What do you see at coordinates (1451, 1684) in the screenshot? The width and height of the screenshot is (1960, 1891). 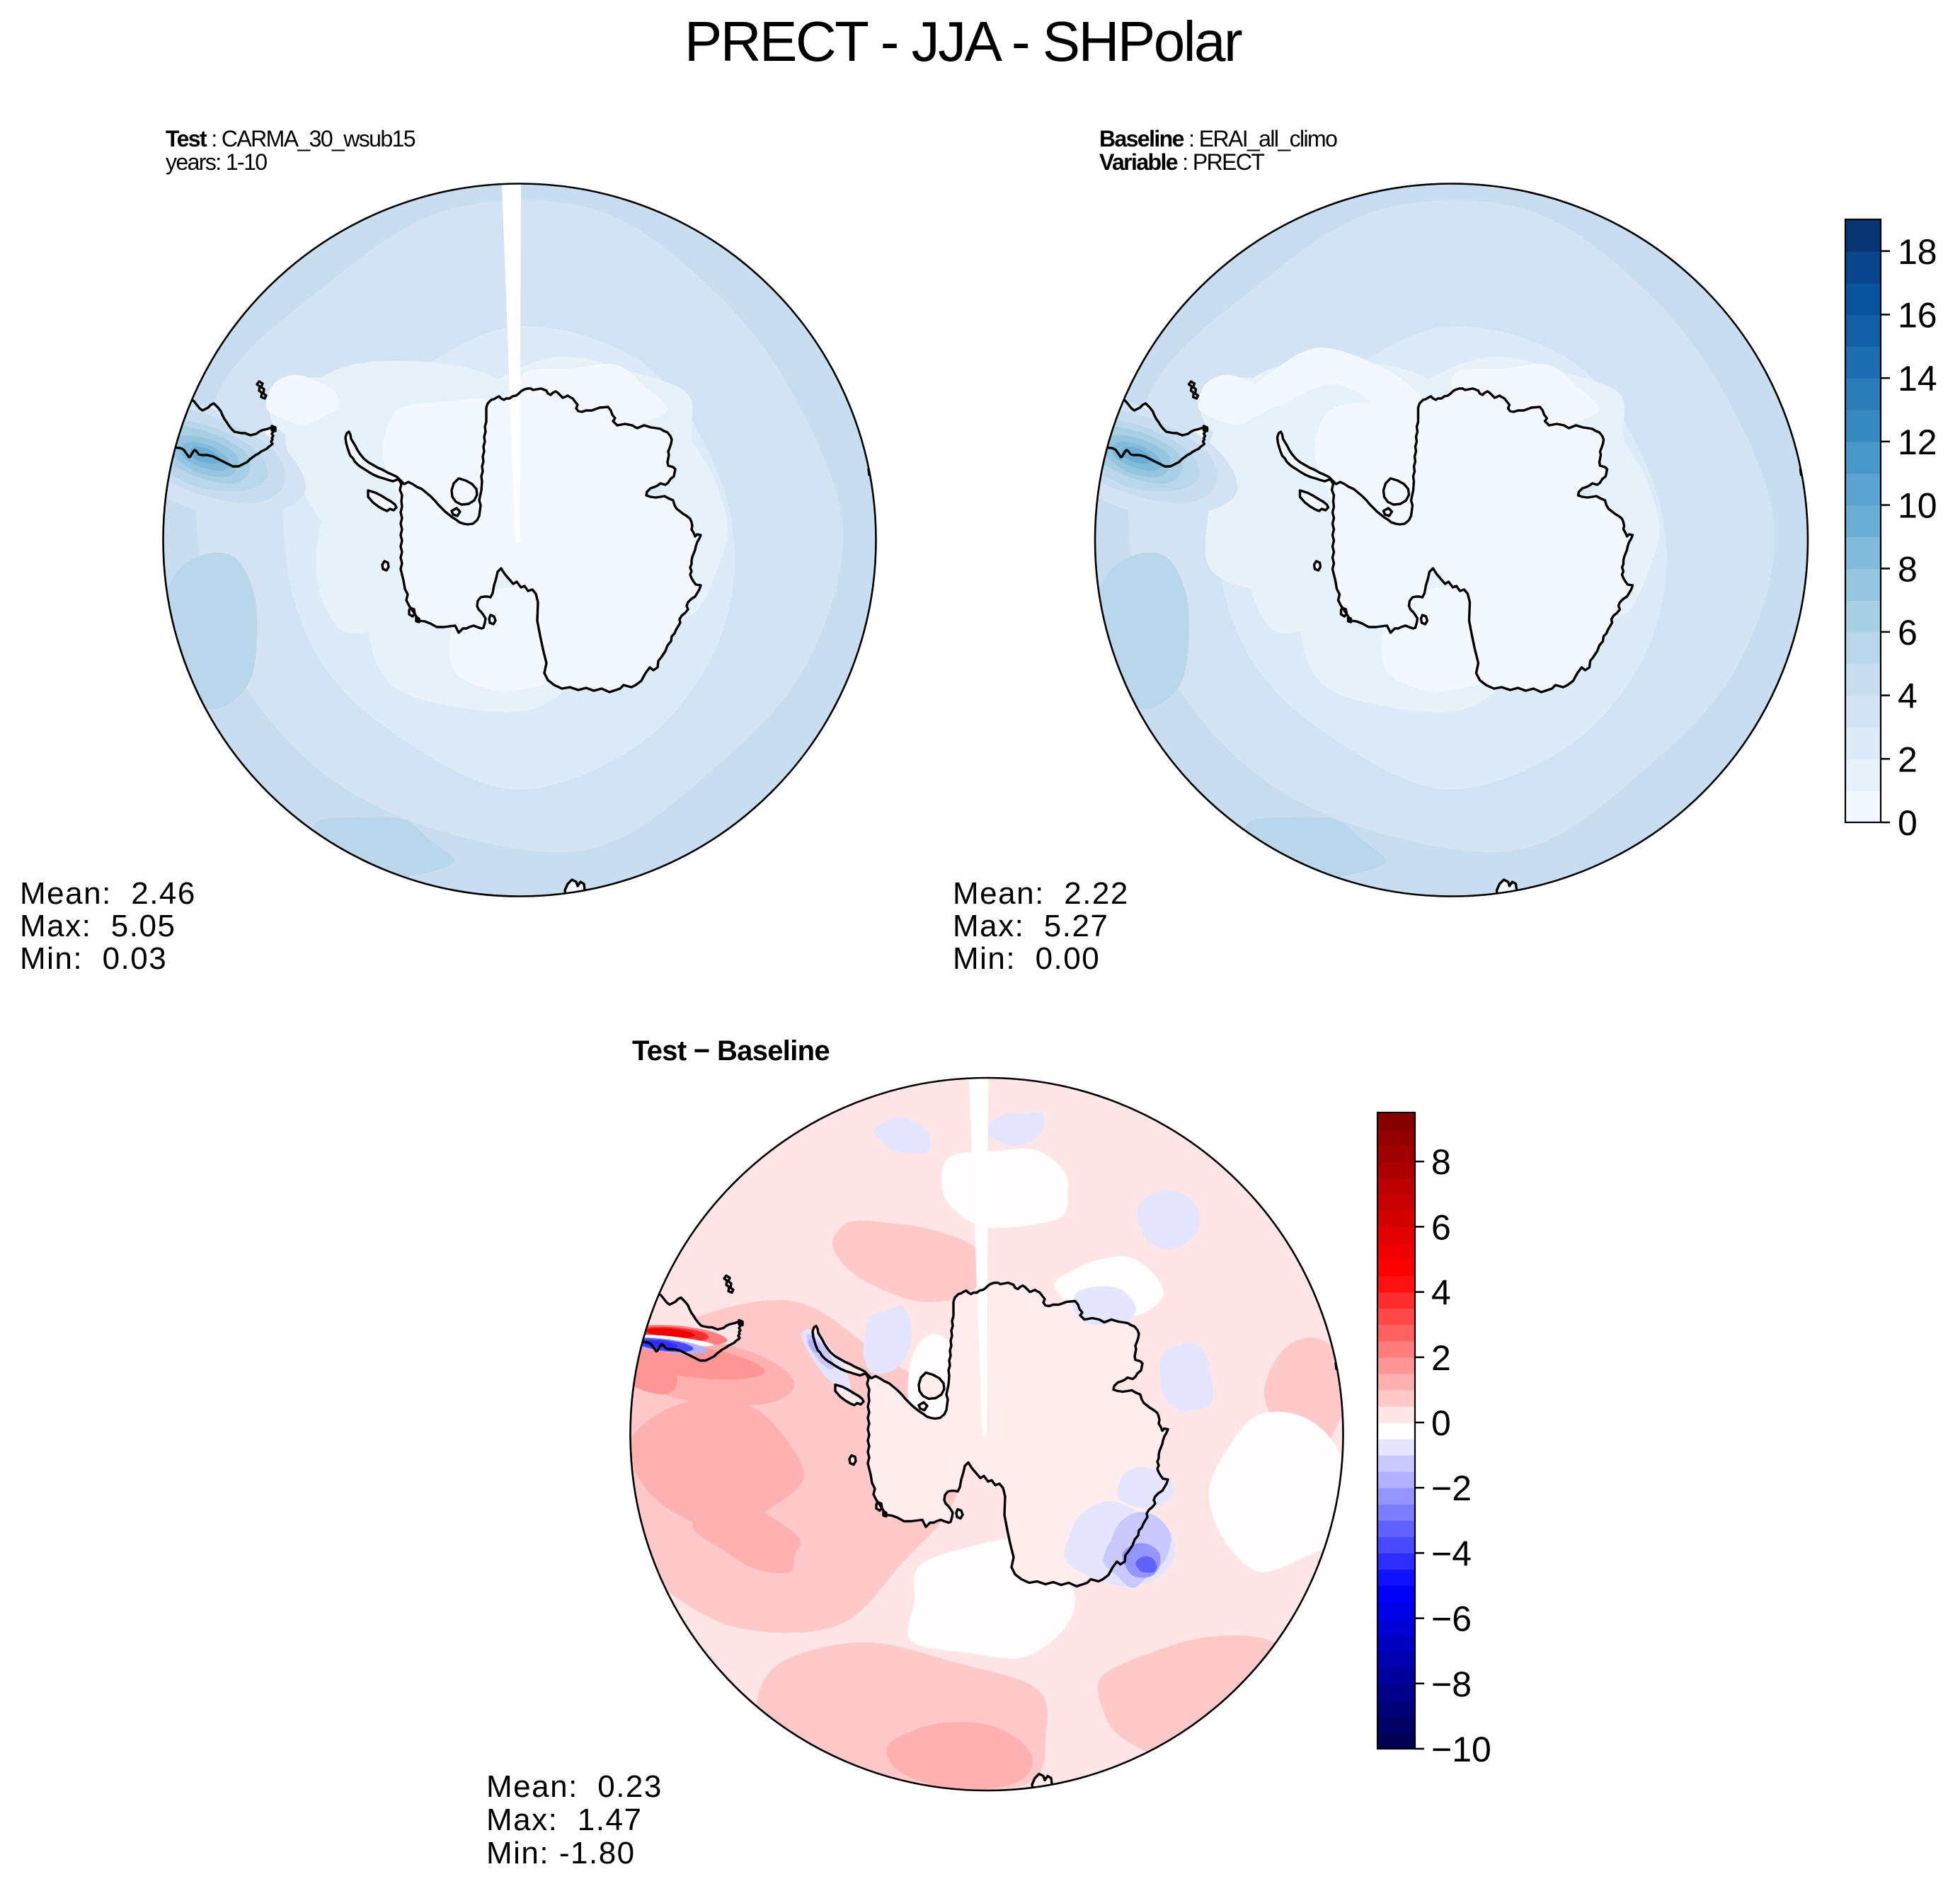 I see `svg-text: −8` at bounding box center [1451, 1684].